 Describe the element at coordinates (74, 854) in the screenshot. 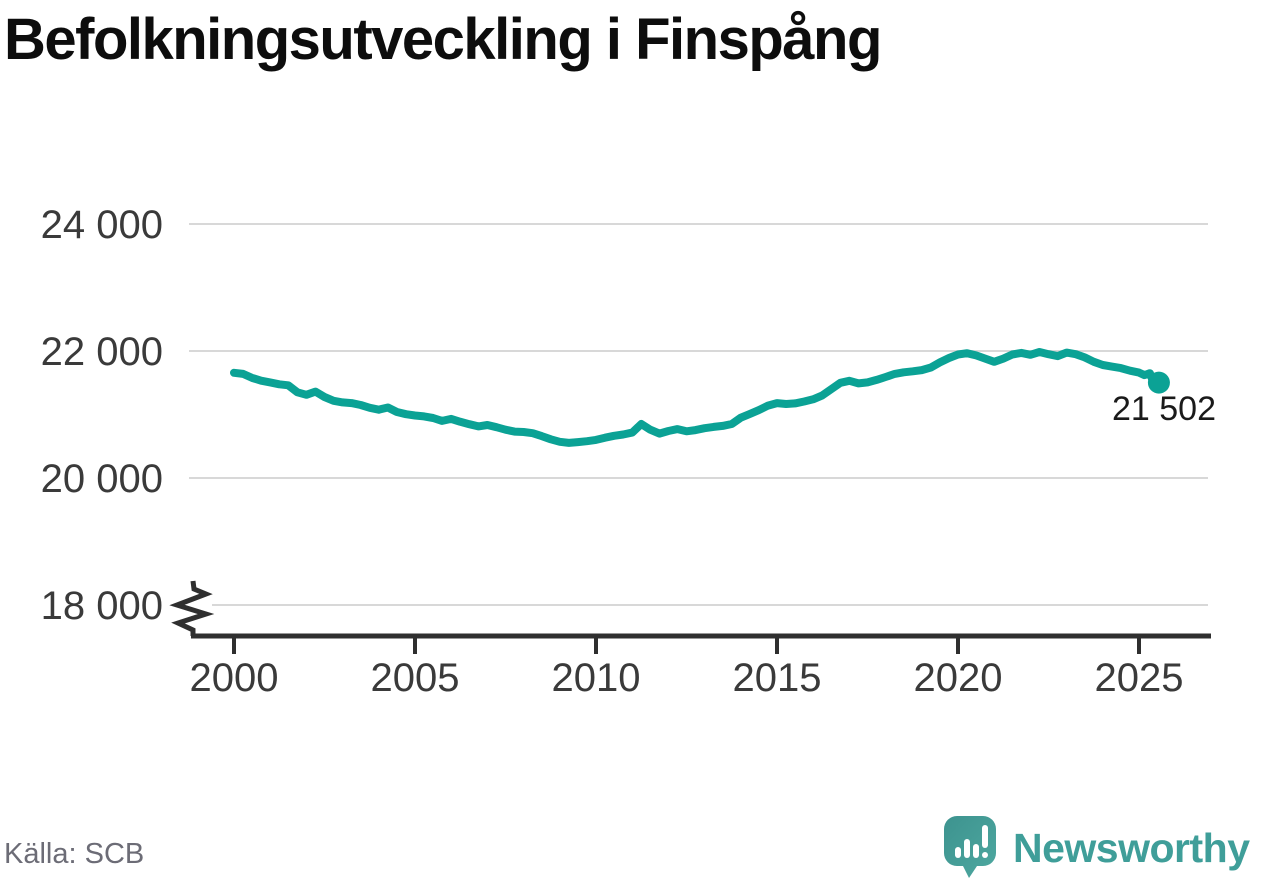

I see `source-note: Källa: SCB` at that location.